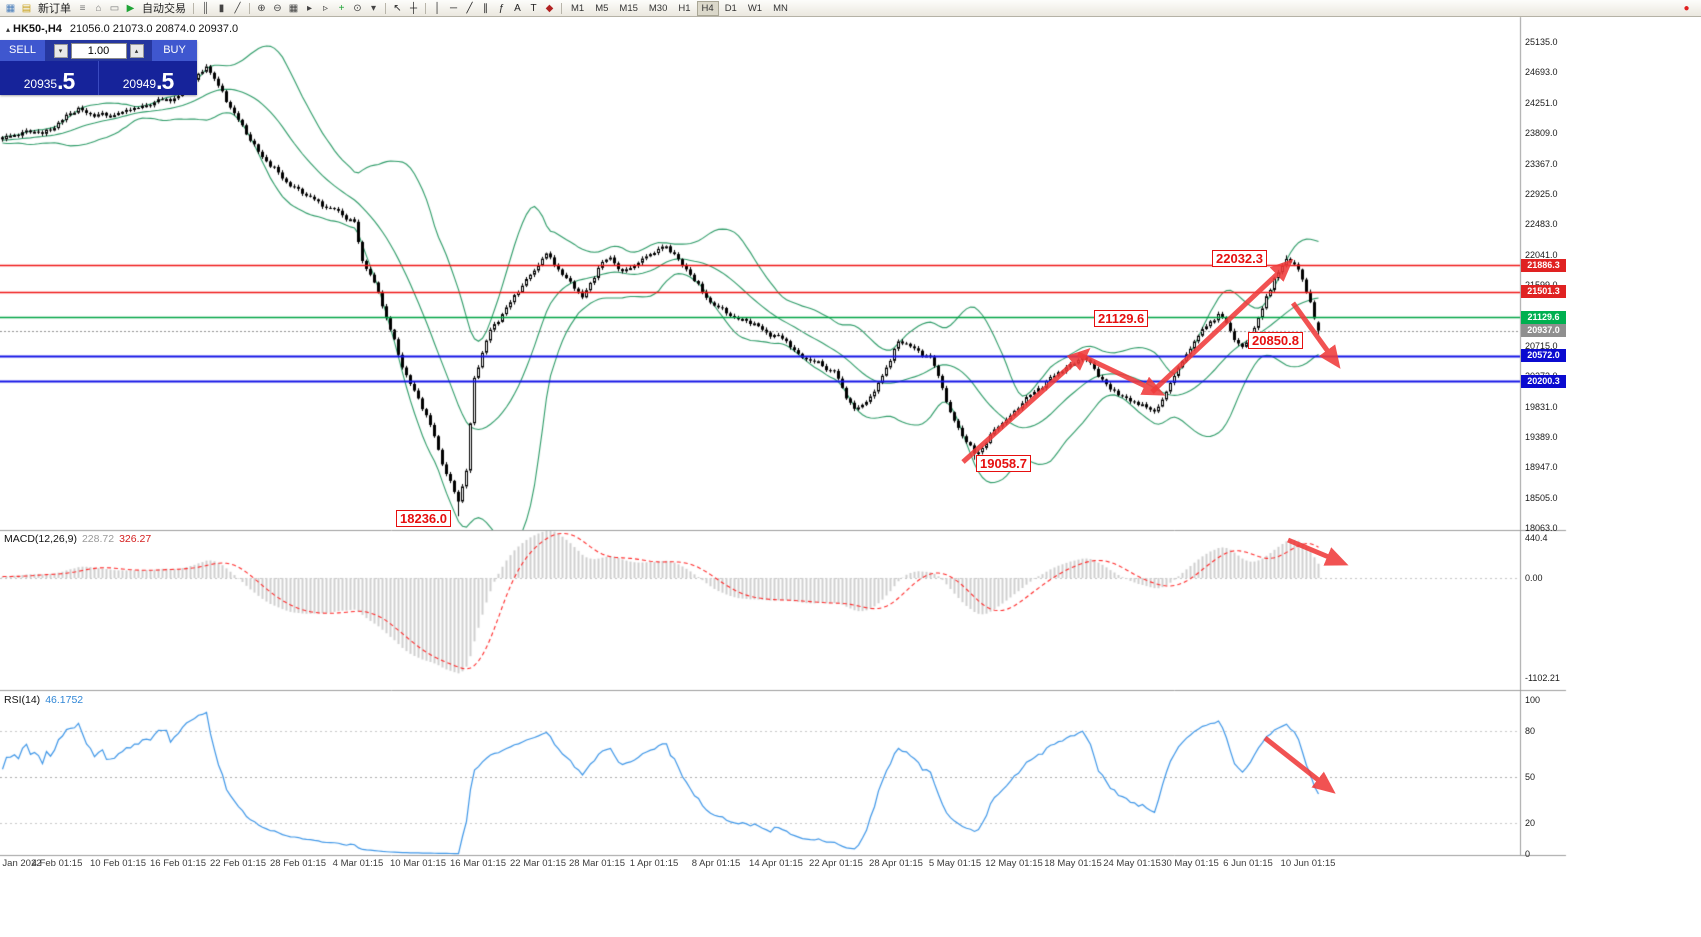 The height and width of the screenshot is (937, 1701). What do you see at coordinates (578, 8) in the screenshot?
I see `timeframe-m1: M1` at bounding box center [578, 8].